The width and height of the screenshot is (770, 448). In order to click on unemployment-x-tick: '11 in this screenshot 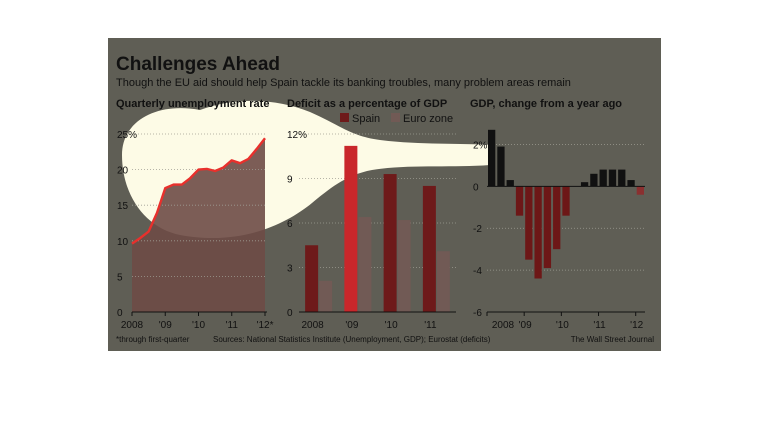, I will do `click(232, 325)`.